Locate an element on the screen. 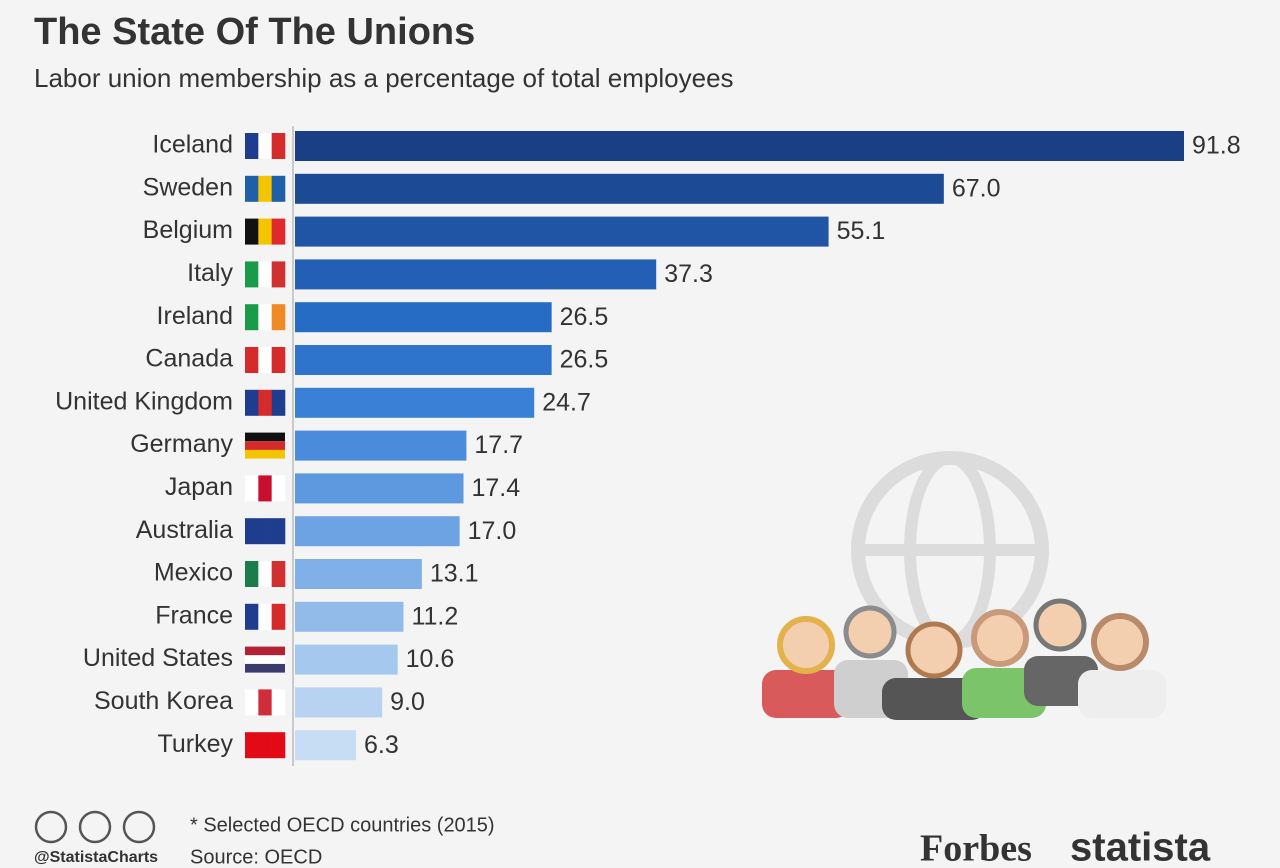 Image resolution: width=1280 pixels, height=868 pixels. cc-icon is located at coordinates (51, 827).